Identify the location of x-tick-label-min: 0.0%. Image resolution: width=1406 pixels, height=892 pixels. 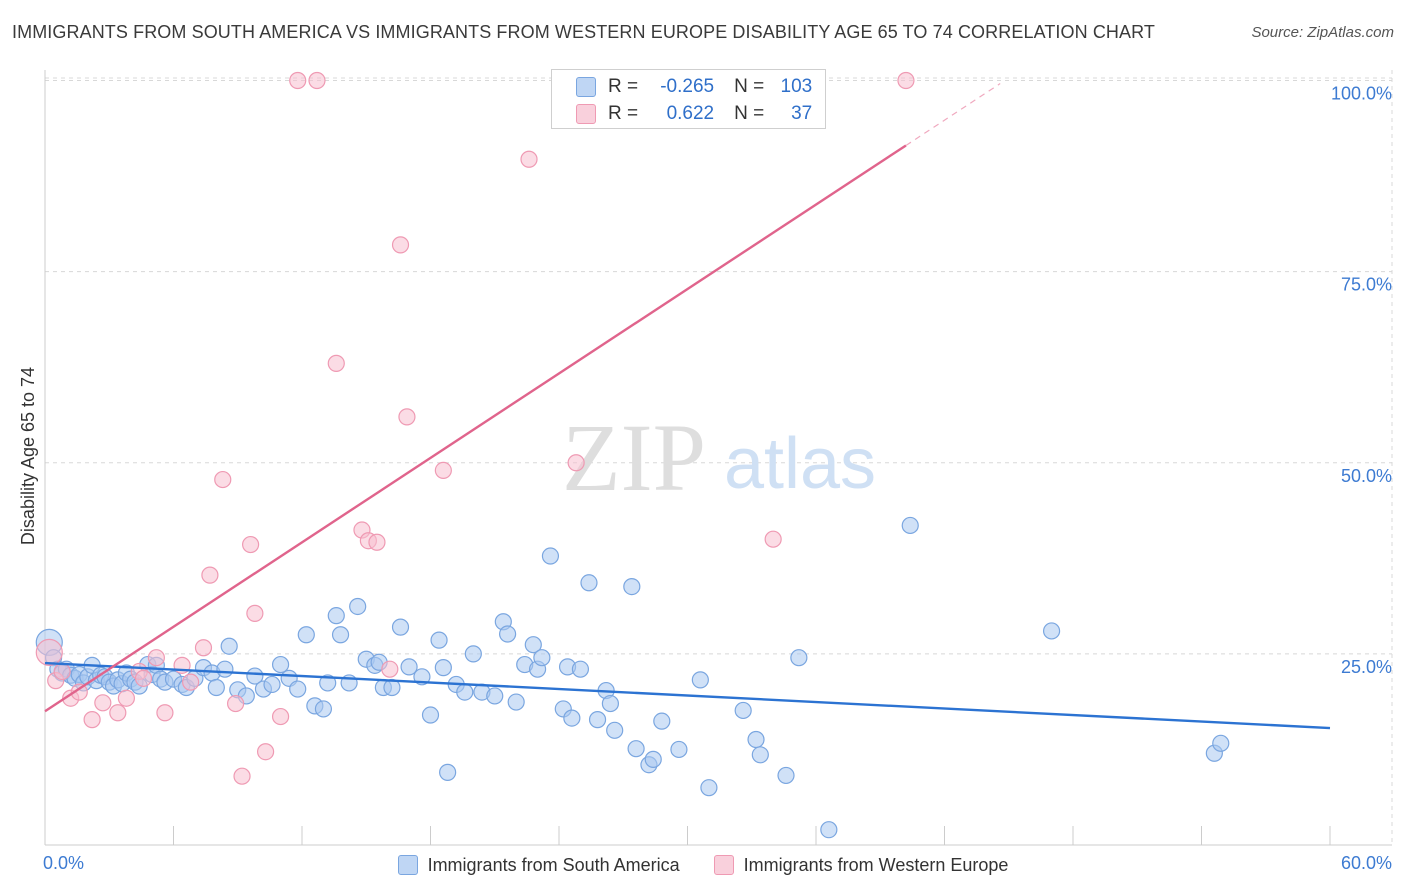
(63, 863).